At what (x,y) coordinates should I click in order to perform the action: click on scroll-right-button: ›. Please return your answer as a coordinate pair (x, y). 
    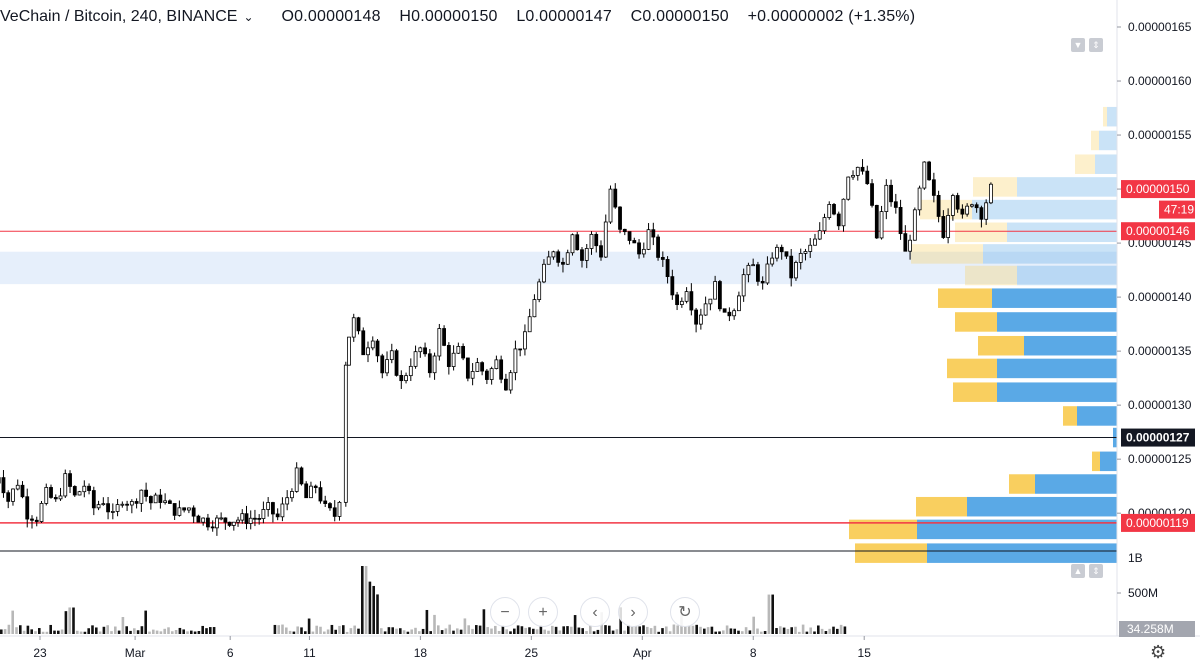
    Looking at the image, I should click on (633, 612).